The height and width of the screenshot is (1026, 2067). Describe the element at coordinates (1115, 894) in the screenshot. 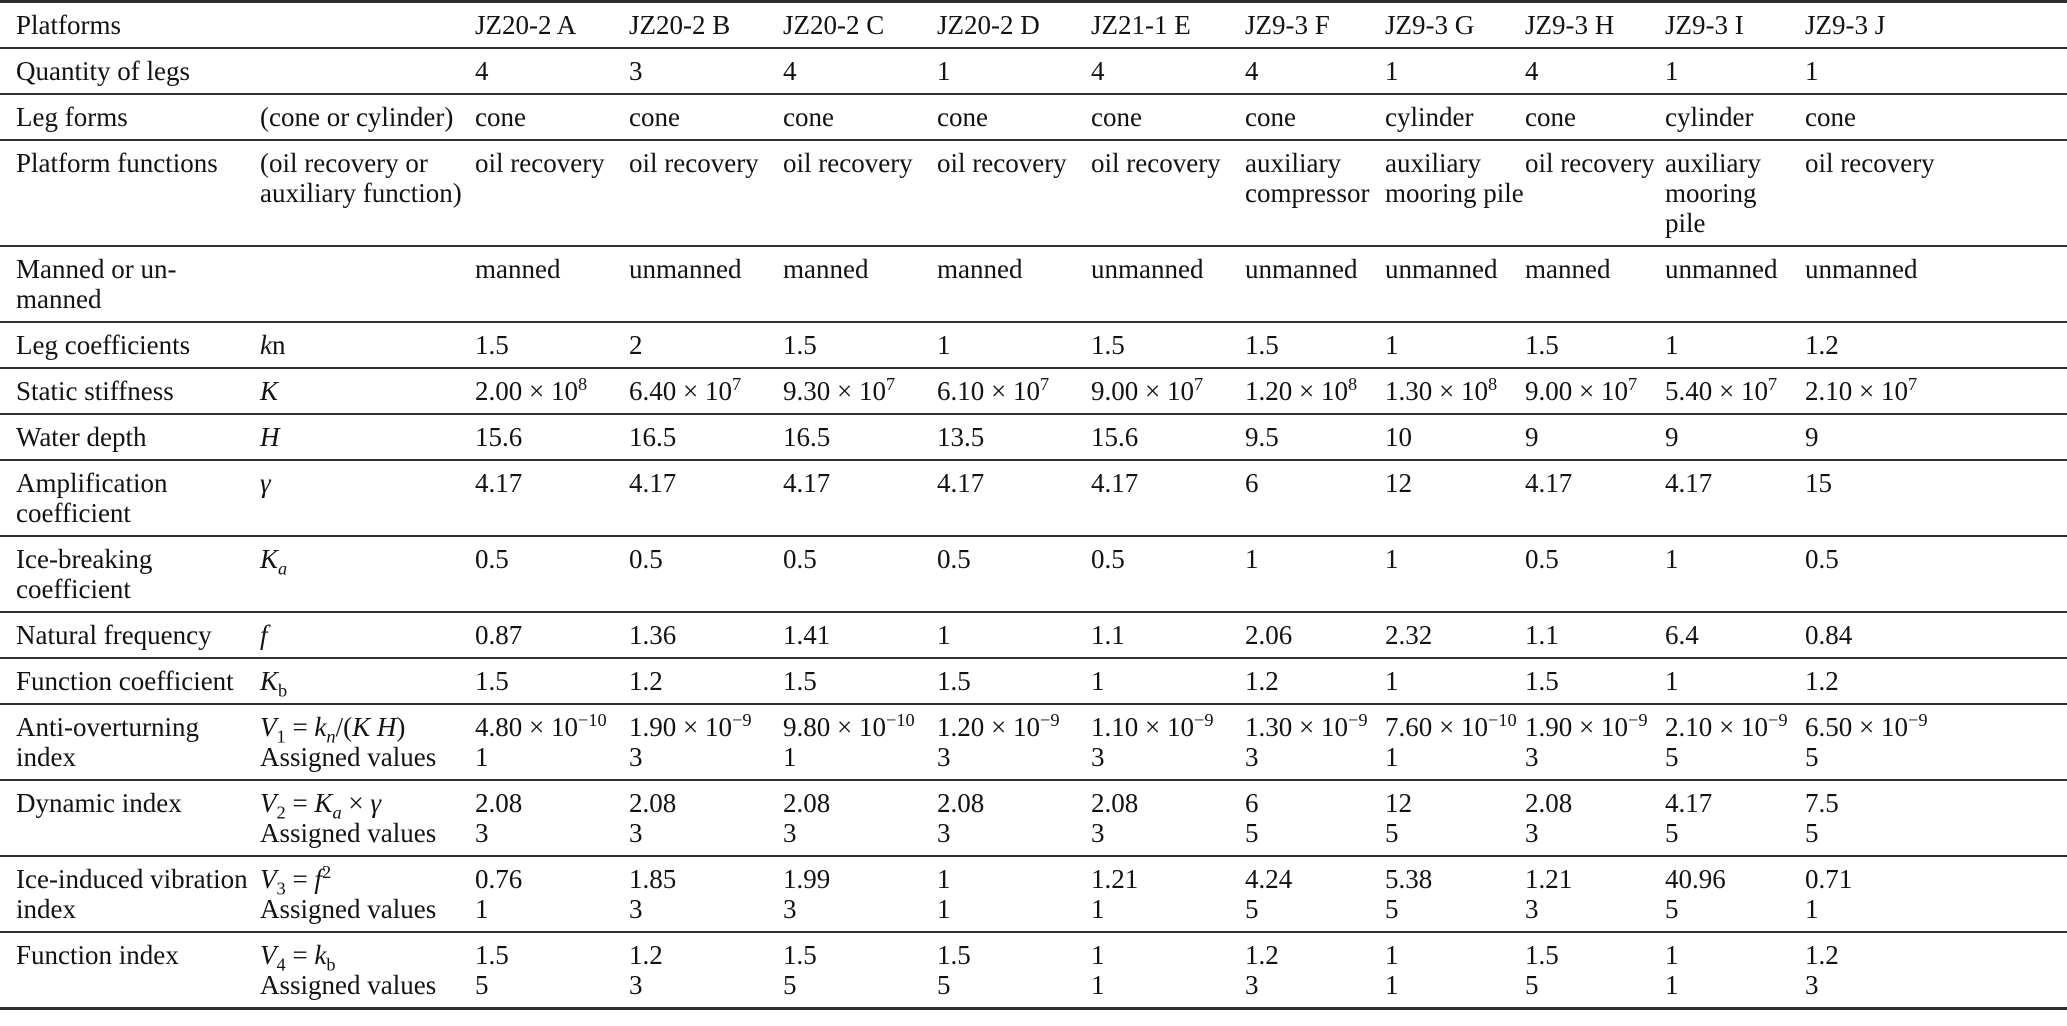

I see `table-cell: 1.21 1` at that location.